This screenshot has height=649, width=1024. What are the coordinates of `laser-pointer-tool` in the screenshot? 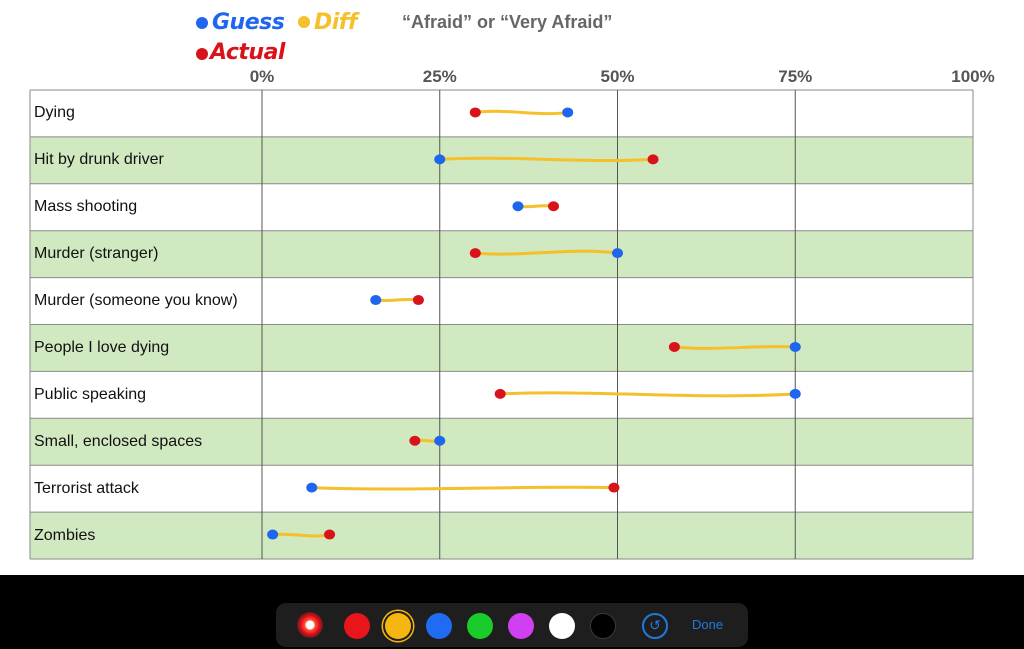 It's located at (310, 625).